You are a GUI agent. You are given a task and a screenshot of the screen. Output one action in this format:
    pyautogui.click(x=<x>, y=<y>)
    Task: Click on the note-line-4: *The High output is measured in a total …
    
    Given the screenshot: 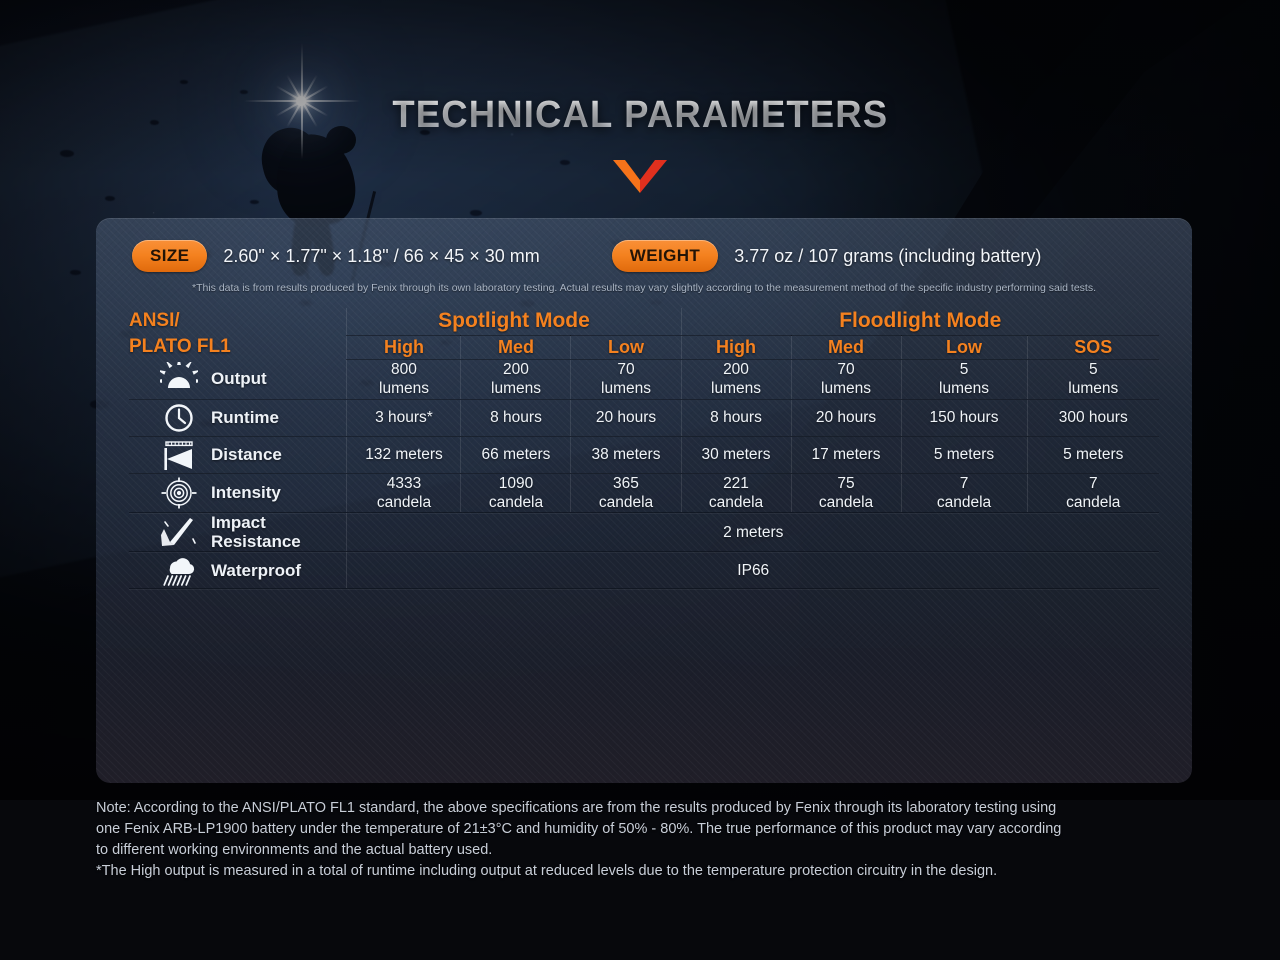 What is the action you would take?
    pyautogui.click(x=547, y=871)
    